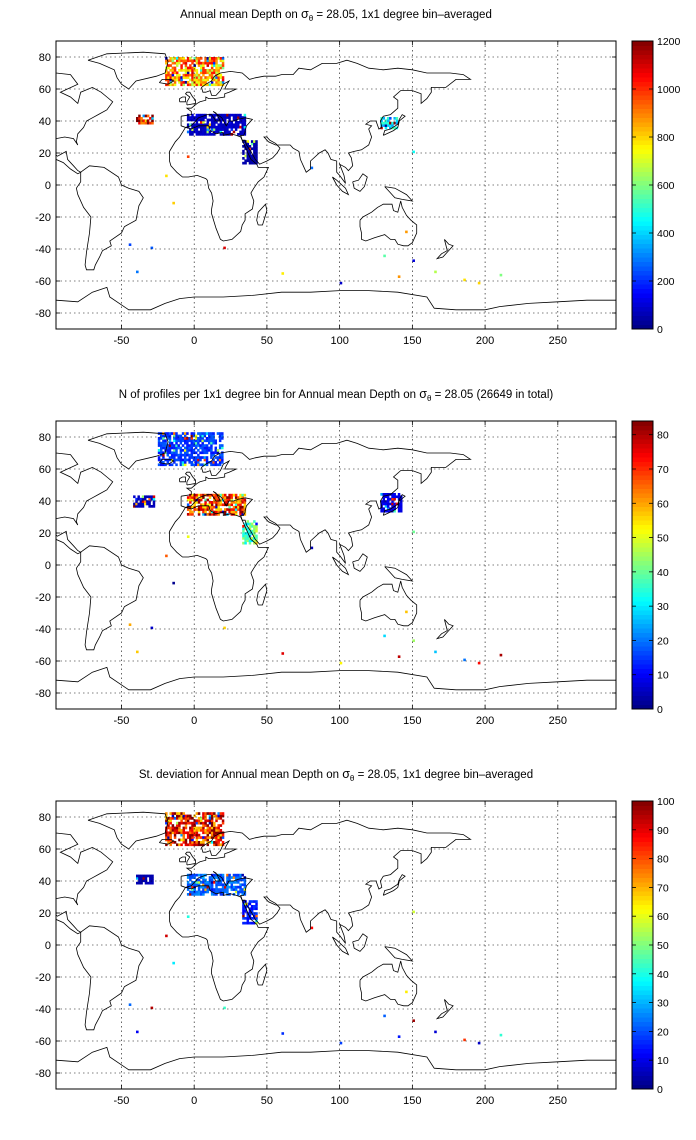 The image size is (696, 1140). Describe the element at coordinates (485, 1101) in the screenshot. I see `x-tick-label: 200` at that location.